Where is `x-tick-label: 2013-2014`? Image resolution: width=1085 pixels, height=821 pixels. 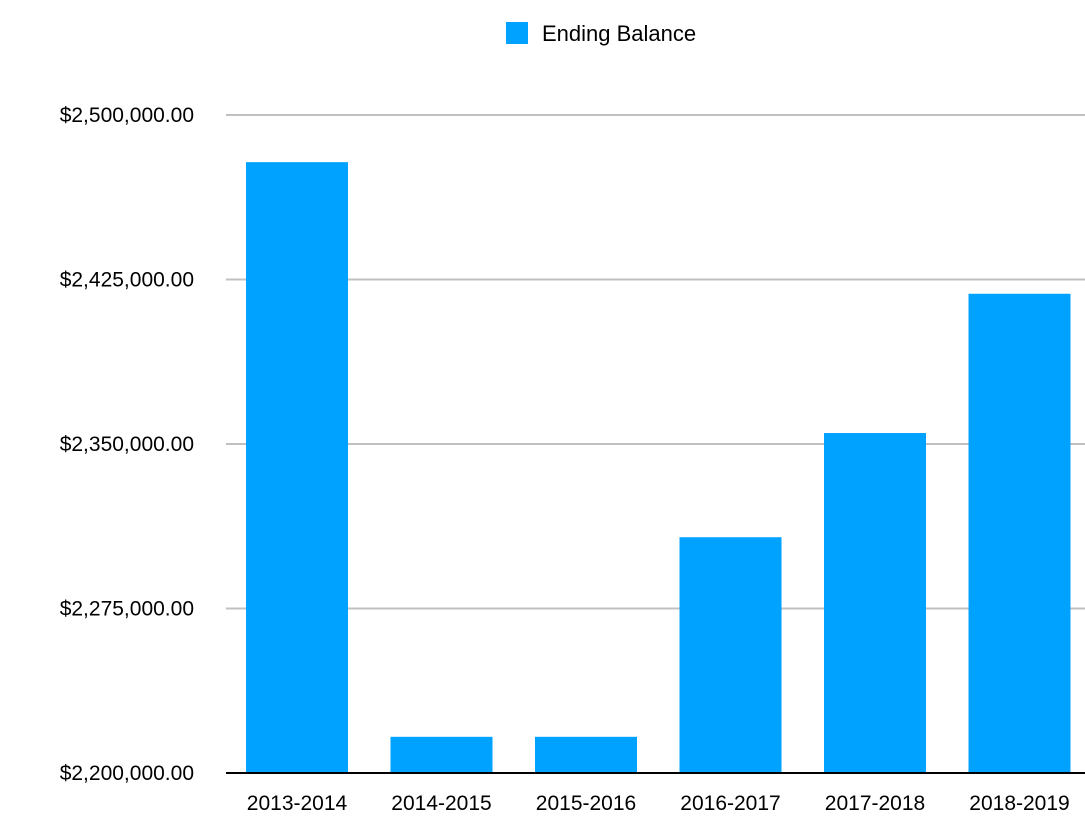
x-tick-label: 2013-2014 is located at coordinates (297, 803).